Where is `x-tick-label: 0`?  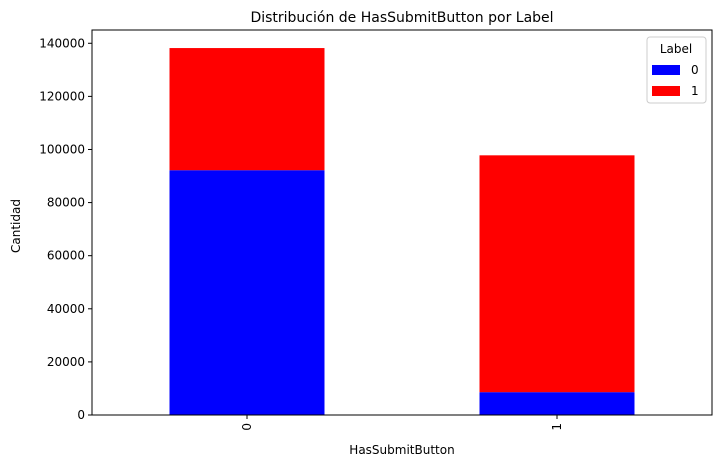 x-tick-label: 0 is located at coordinates (247, 427).